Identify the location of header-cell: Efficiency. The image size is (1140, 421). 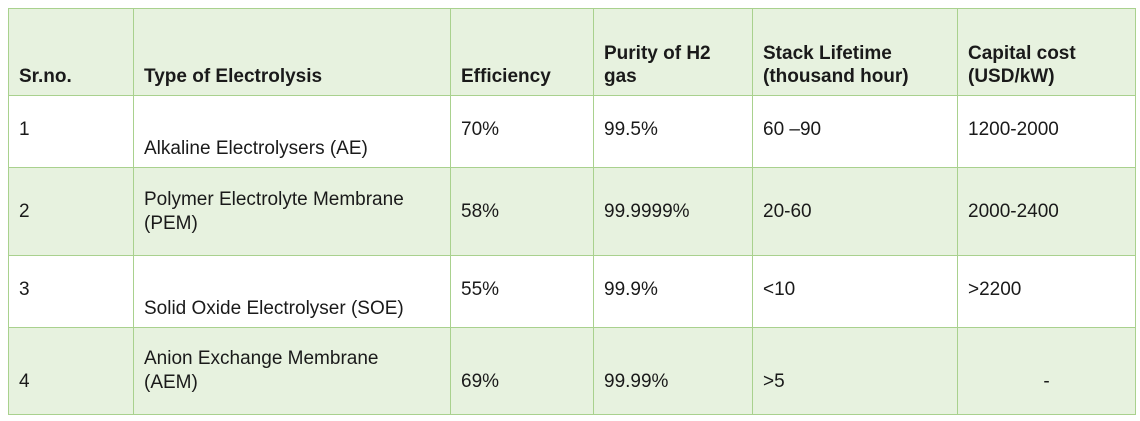
(522, 52).